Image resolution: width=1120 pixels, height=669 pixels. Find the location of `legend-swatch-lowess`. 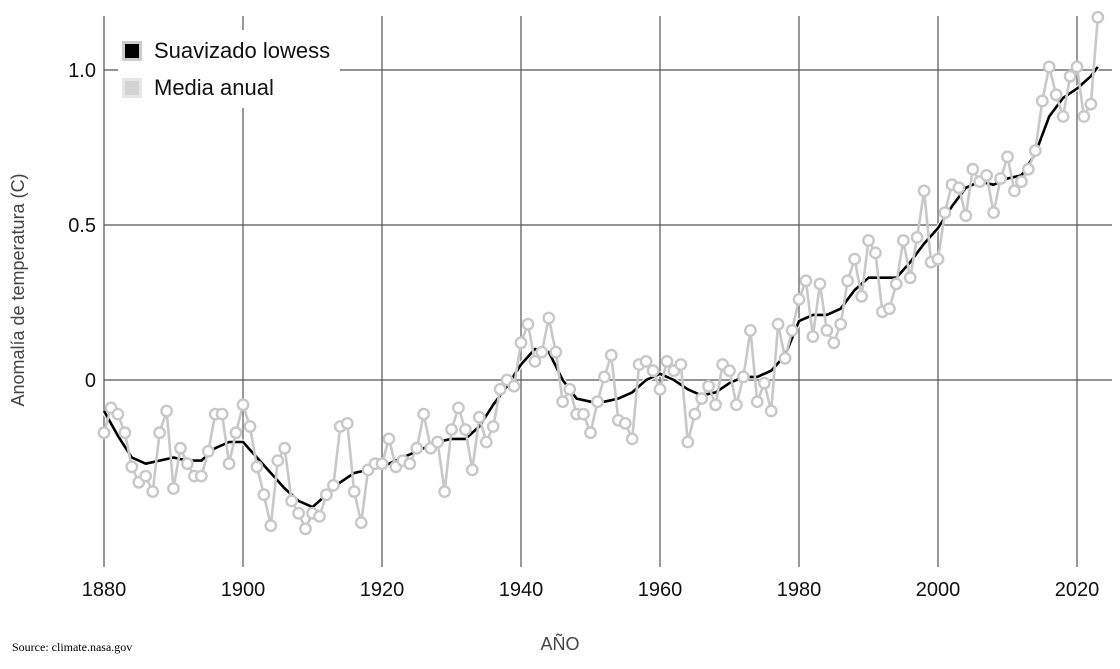

legend-swatch-lowess is located at coordinates (132, 50).